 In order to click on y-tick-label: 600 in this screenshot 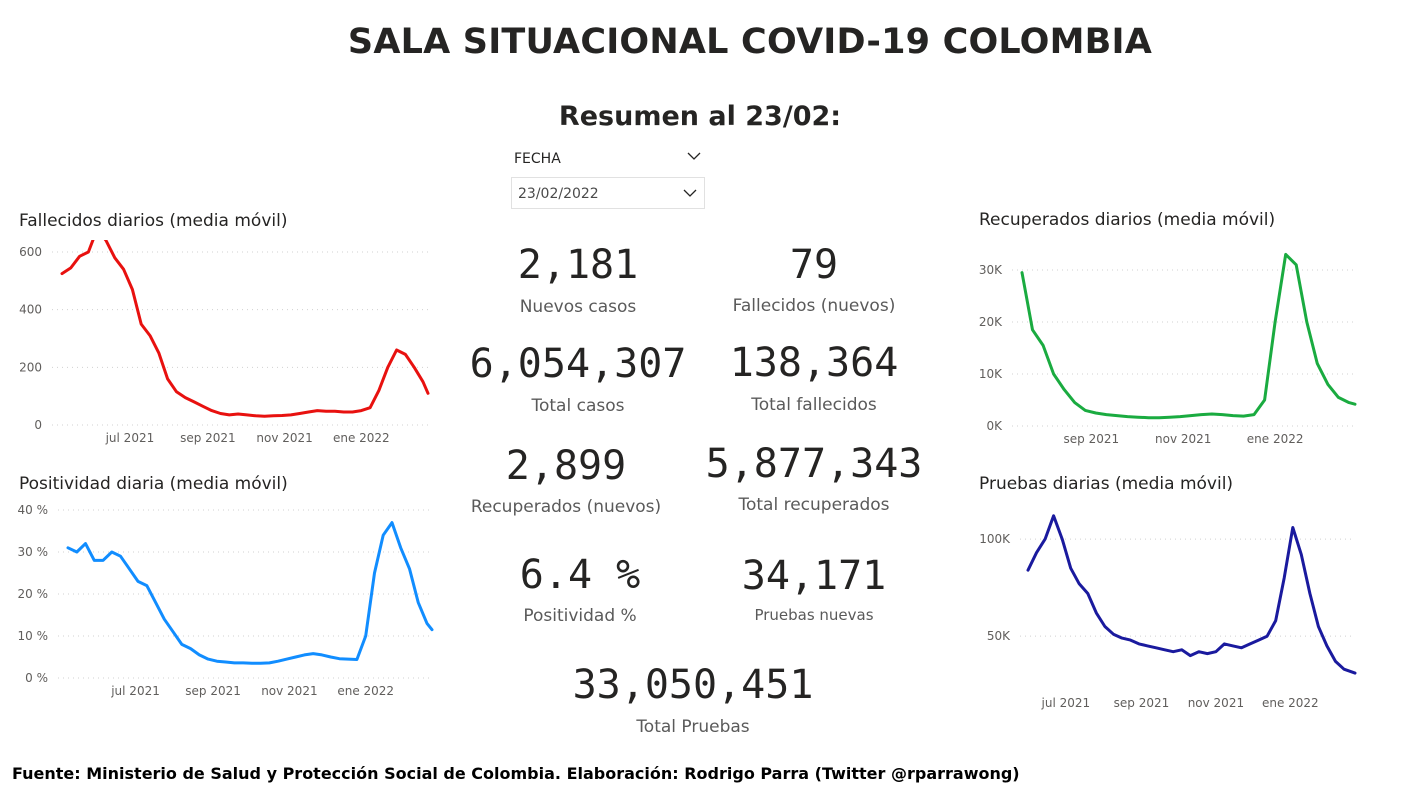, I will do `click(30, 252)`.